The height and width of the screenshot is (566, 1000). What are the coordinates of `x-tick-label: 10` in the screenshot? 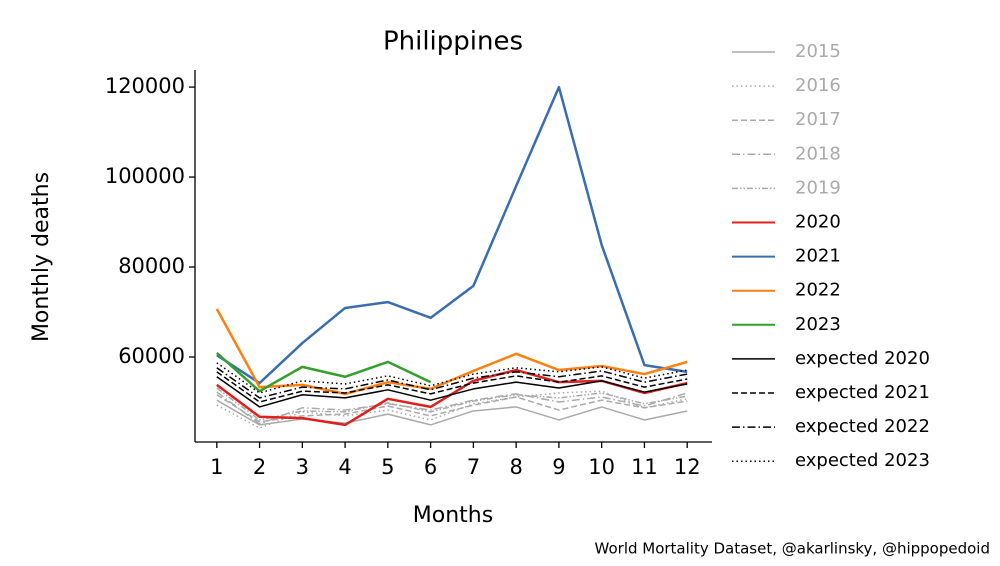 It's located at (601, 467).